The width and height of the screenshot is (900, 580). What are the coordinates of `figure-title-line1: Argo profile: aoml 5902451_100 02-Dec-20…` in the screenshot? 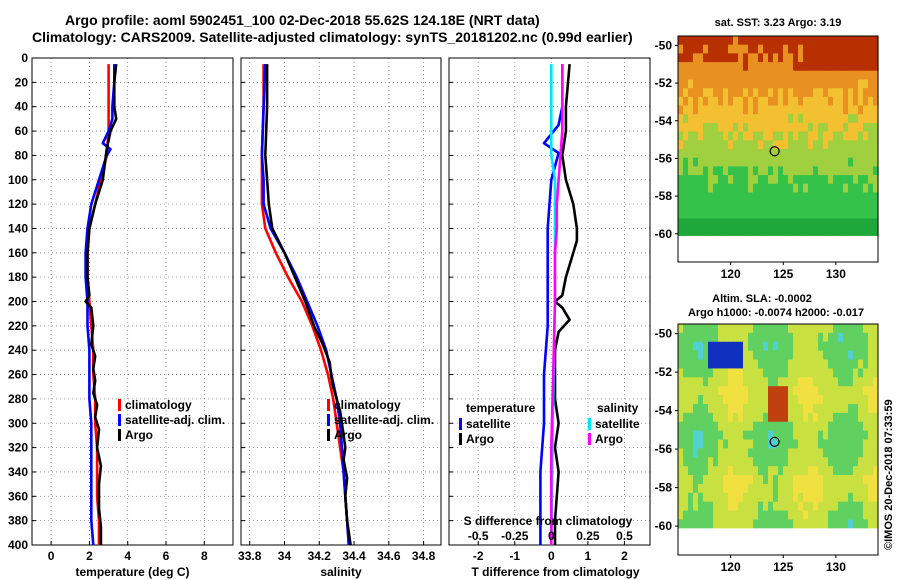 It's located at (302, 20).